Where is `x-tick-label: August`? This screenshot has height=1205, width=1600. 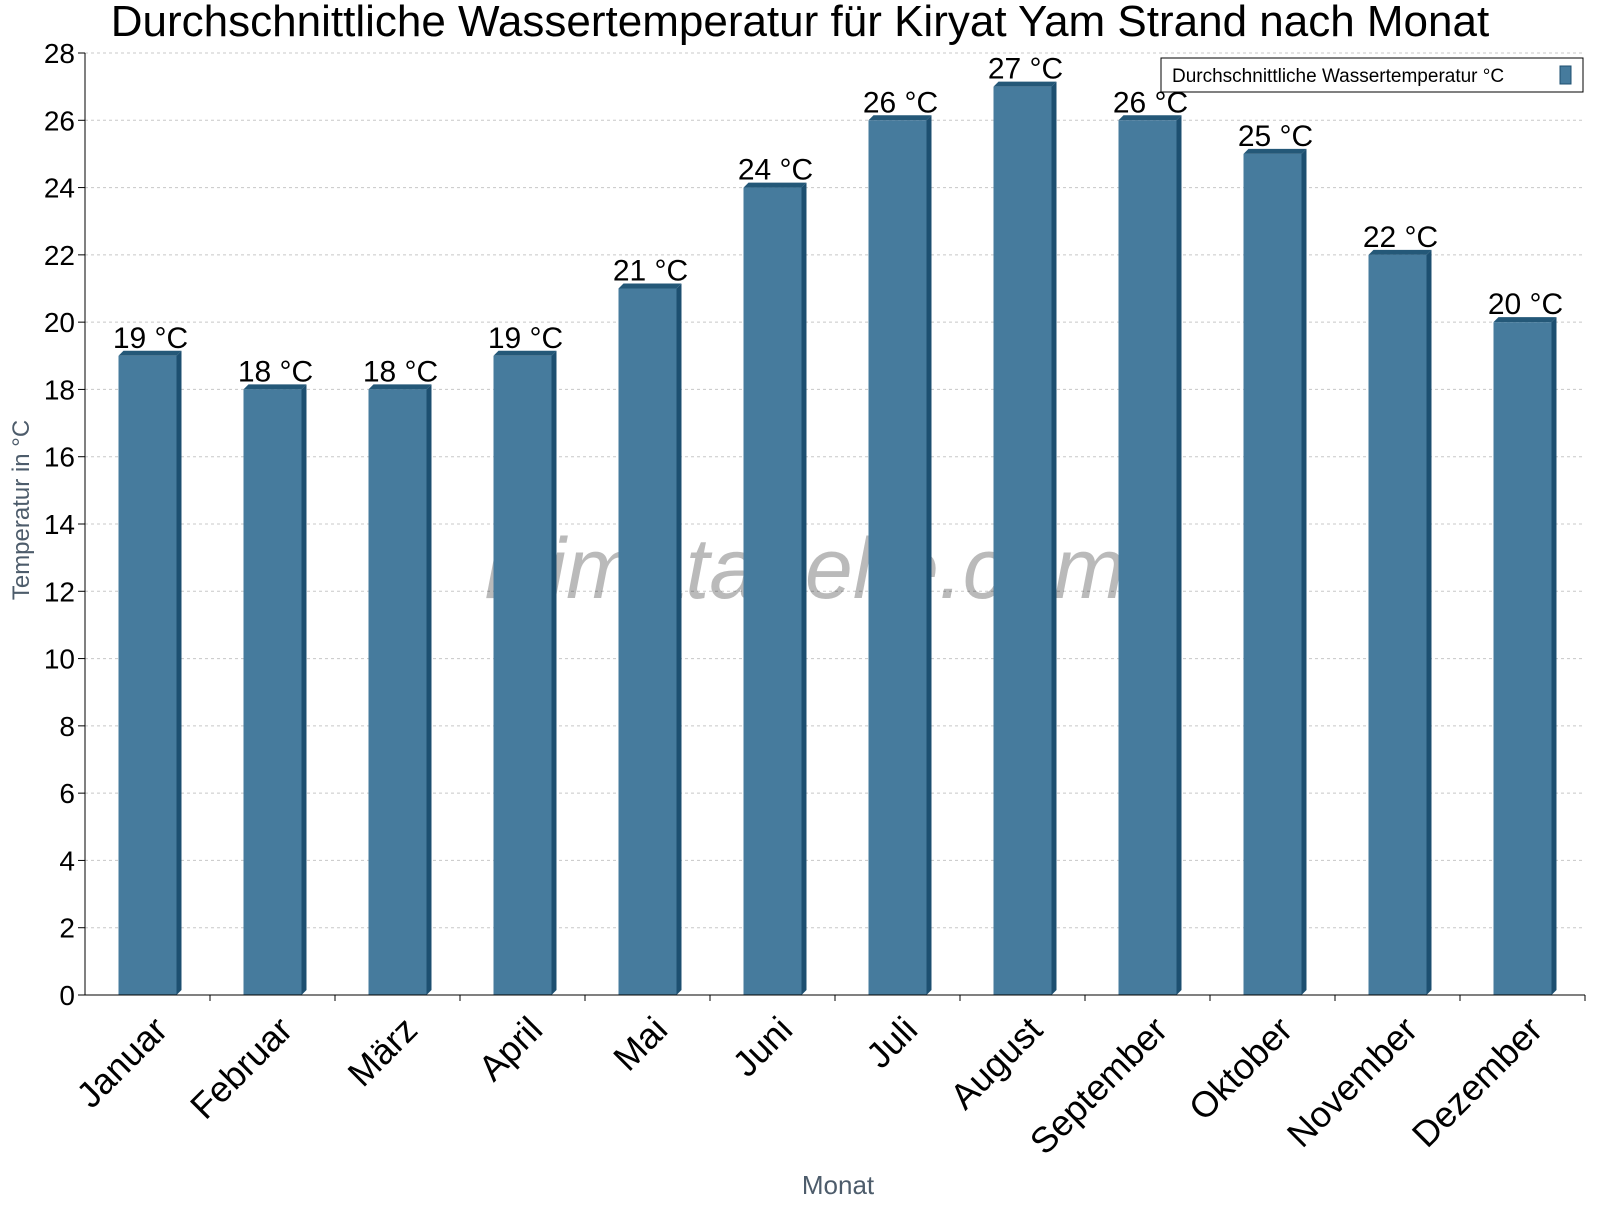
x-tick-label: August is located at coordinates (996, 1063).